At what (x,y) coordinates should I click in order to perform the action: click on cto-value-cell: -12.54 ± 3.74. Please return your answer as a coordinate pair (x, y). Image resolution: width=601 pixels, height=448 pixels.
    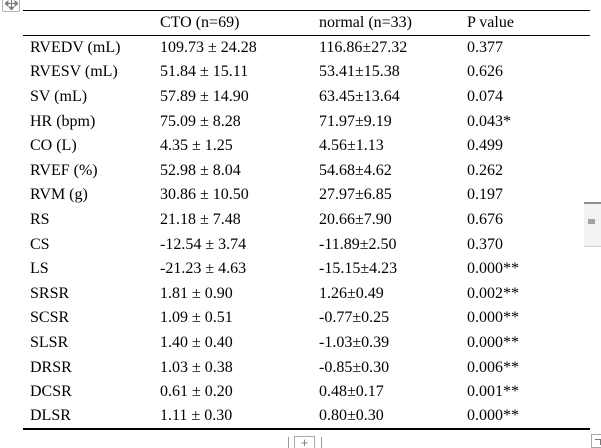
    Looking at the image, I should click on (203, 244).